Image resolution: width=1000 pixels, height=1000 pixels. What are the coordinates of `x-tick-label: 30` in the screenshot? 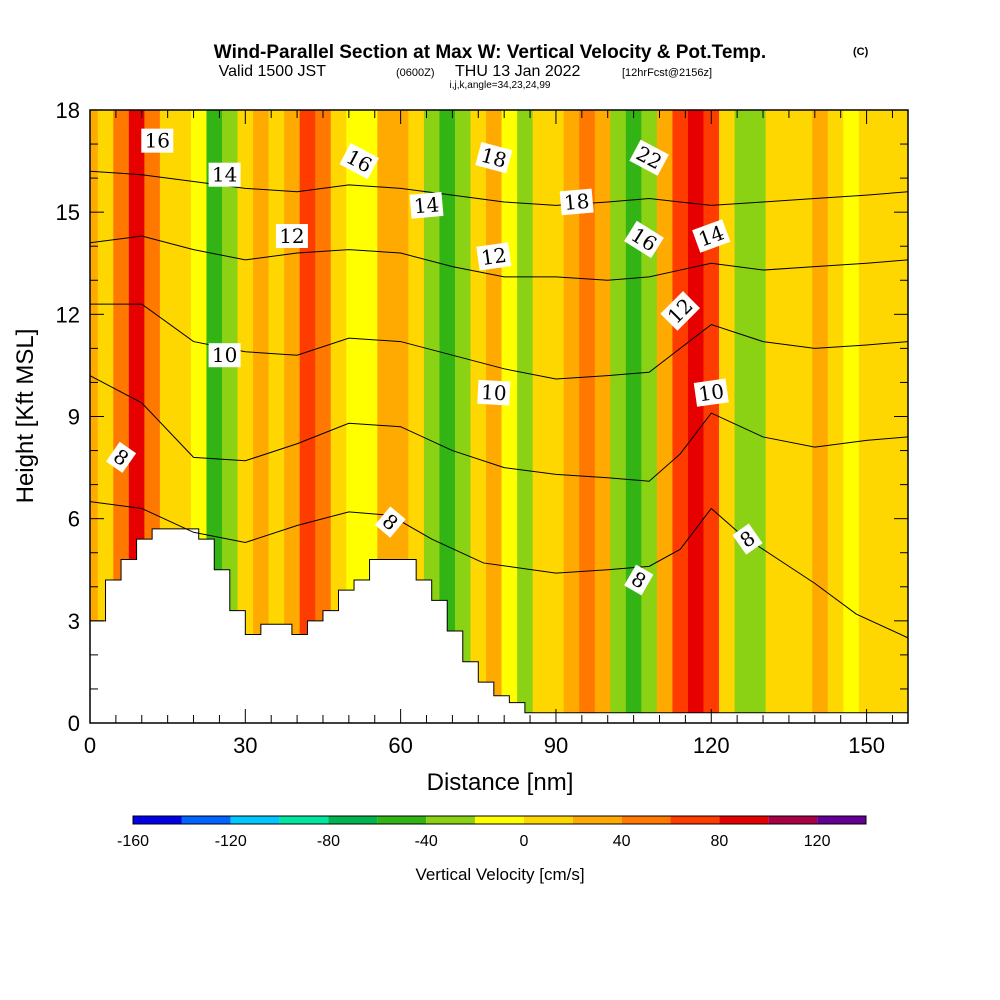 It's located at (245, 745).